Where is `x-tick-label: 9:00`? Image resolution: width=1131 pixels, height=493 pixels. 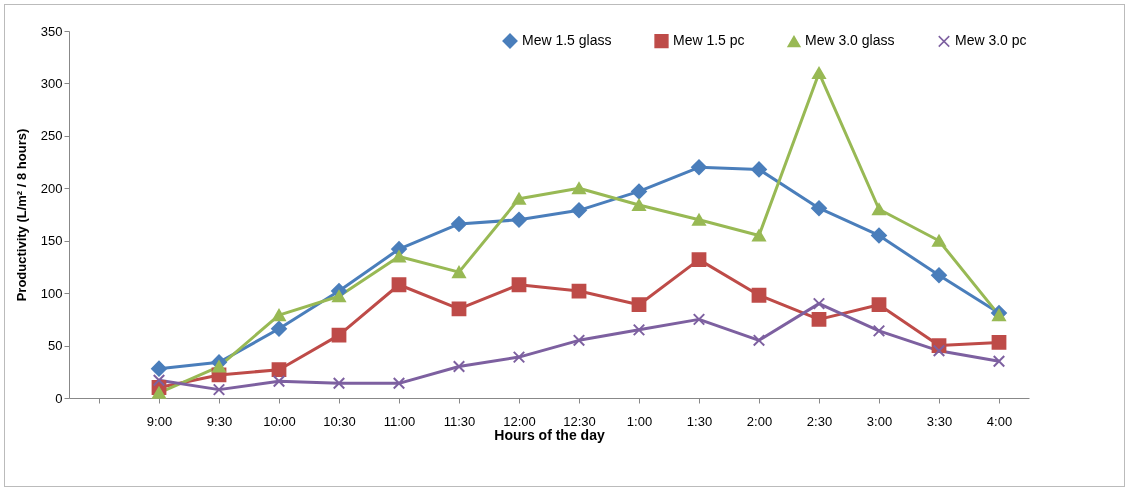
x-tick-label: 9:00 is located at coordinates (159, 421).